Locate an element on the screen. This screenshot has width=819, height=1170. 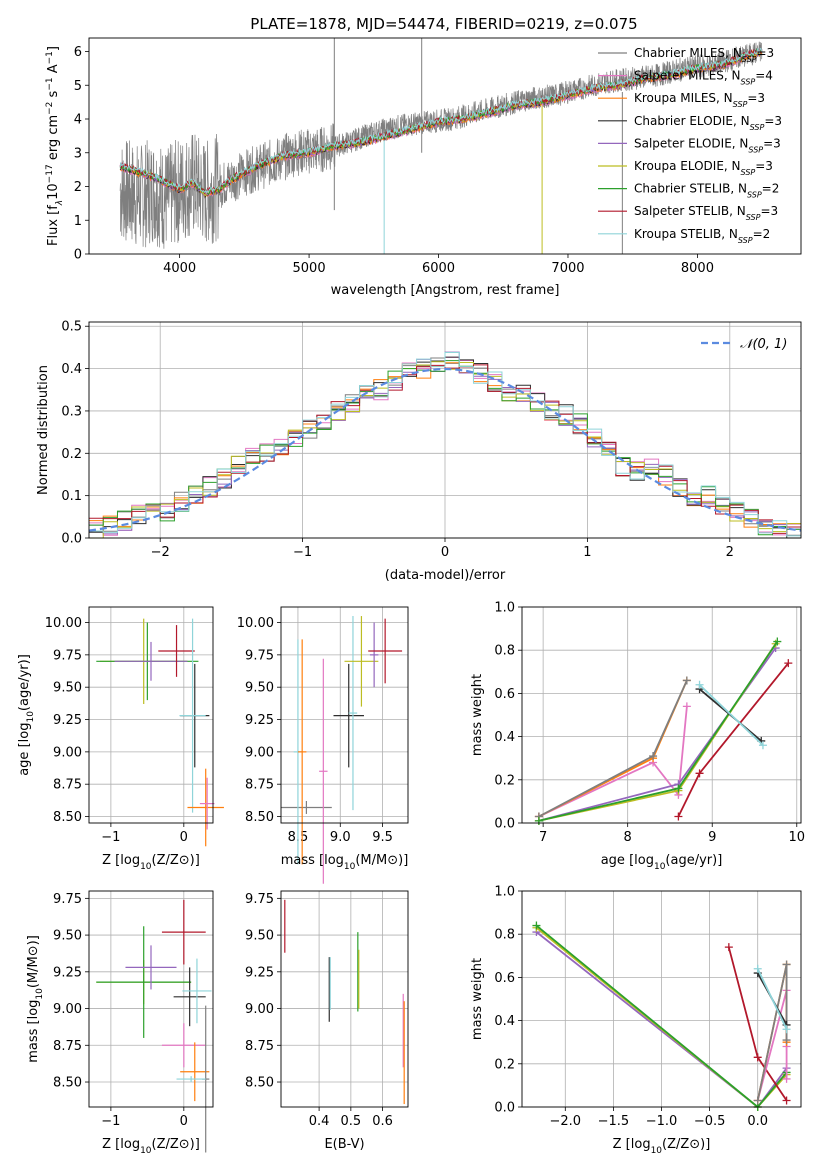
legend-entry: Chabrier STELIB, NSSP=2 is located at coordinates (706, 191).